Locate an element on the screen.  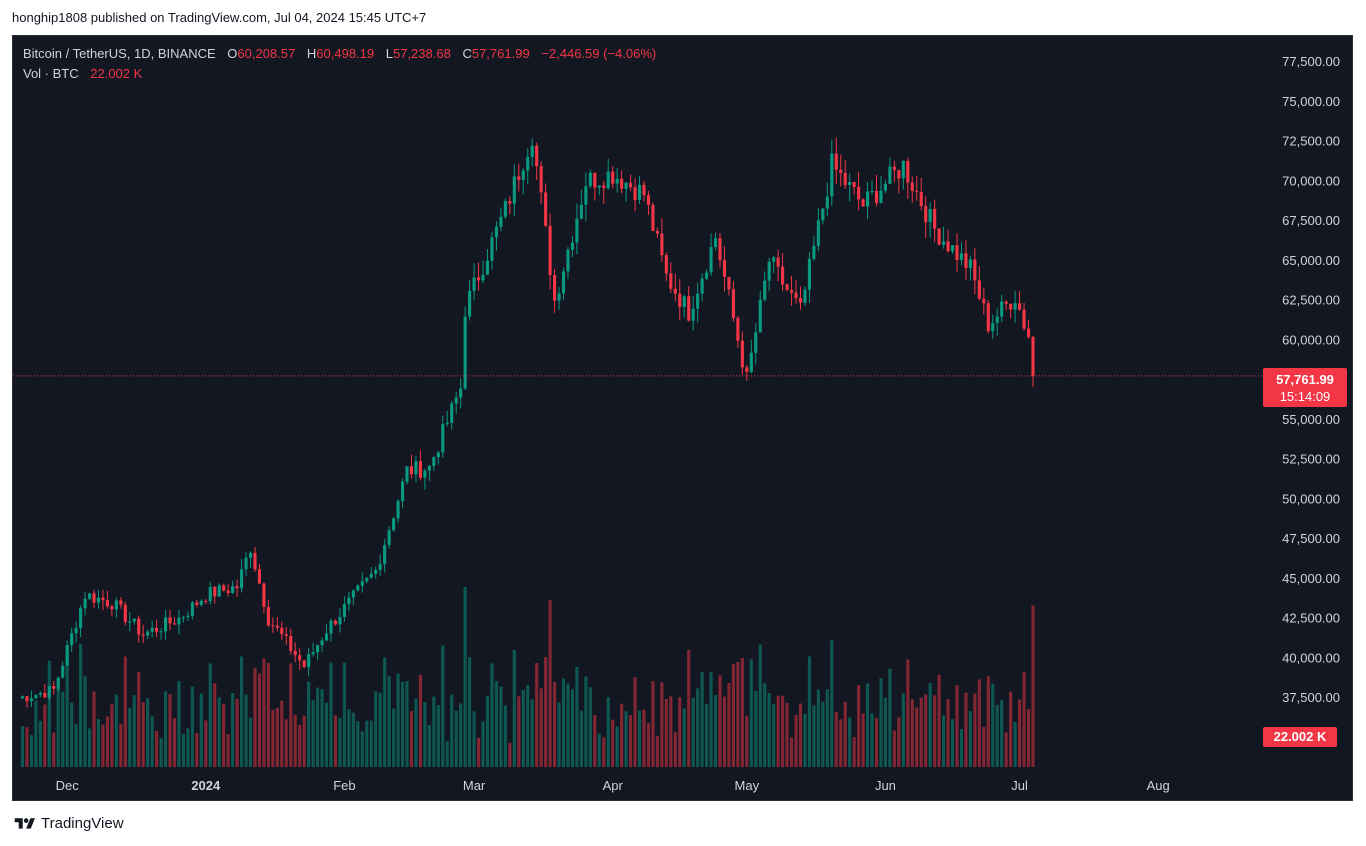
x-axis-tick-label: Apr is located at coordinates (613, 785).